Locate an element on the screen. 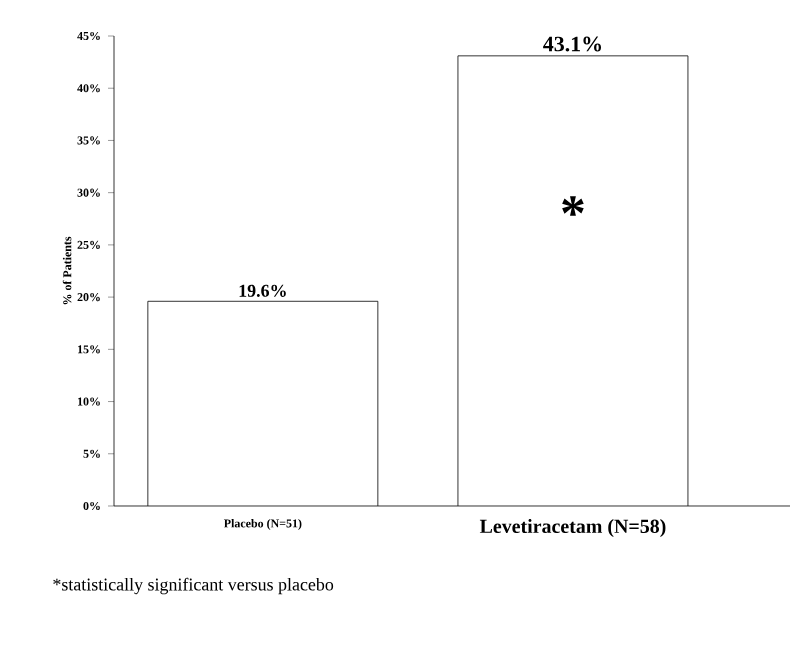  annotation: * is located at coordinates (573, 206).